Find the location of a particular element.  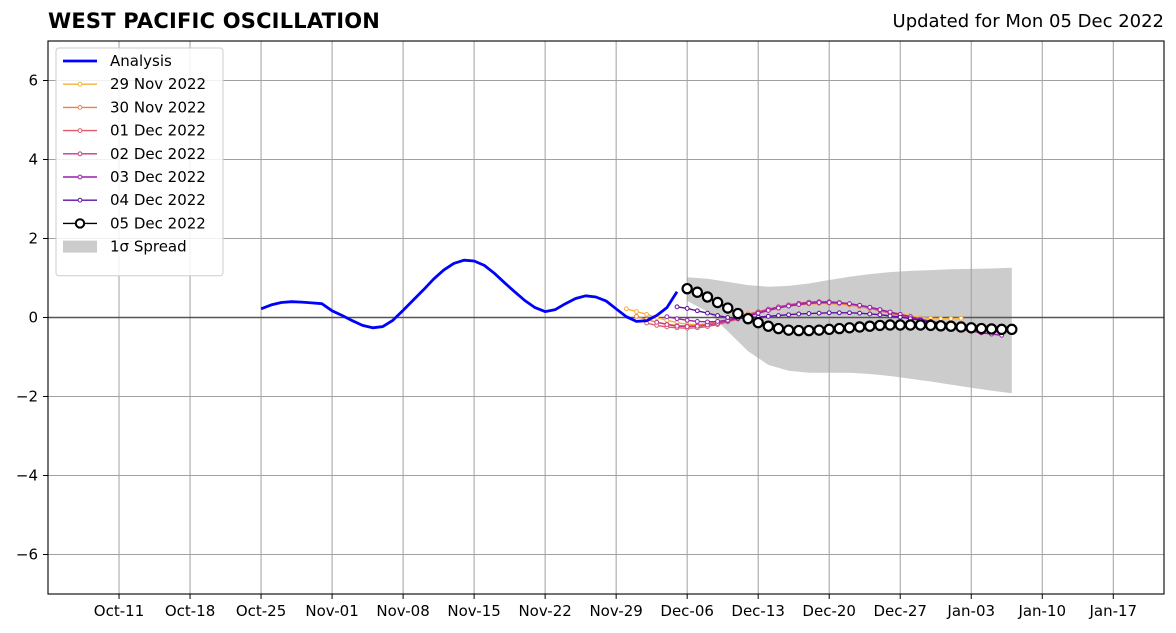

legend-label: 1σ Spread is located at coordinates (148, 247).